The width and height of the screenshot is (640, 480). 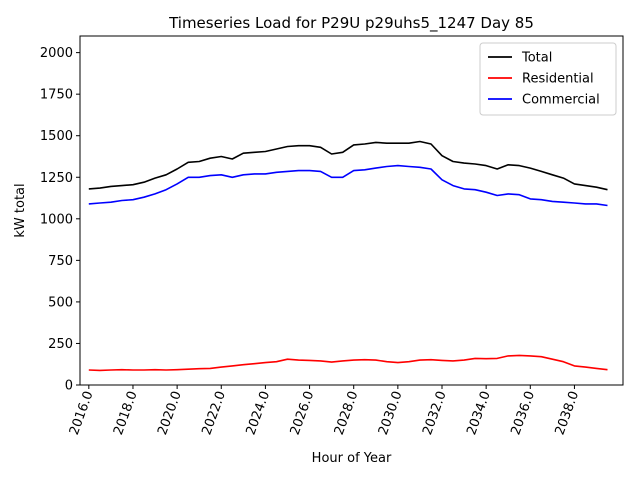 I want to click on series-line-residential, so click(x=348, y=363).